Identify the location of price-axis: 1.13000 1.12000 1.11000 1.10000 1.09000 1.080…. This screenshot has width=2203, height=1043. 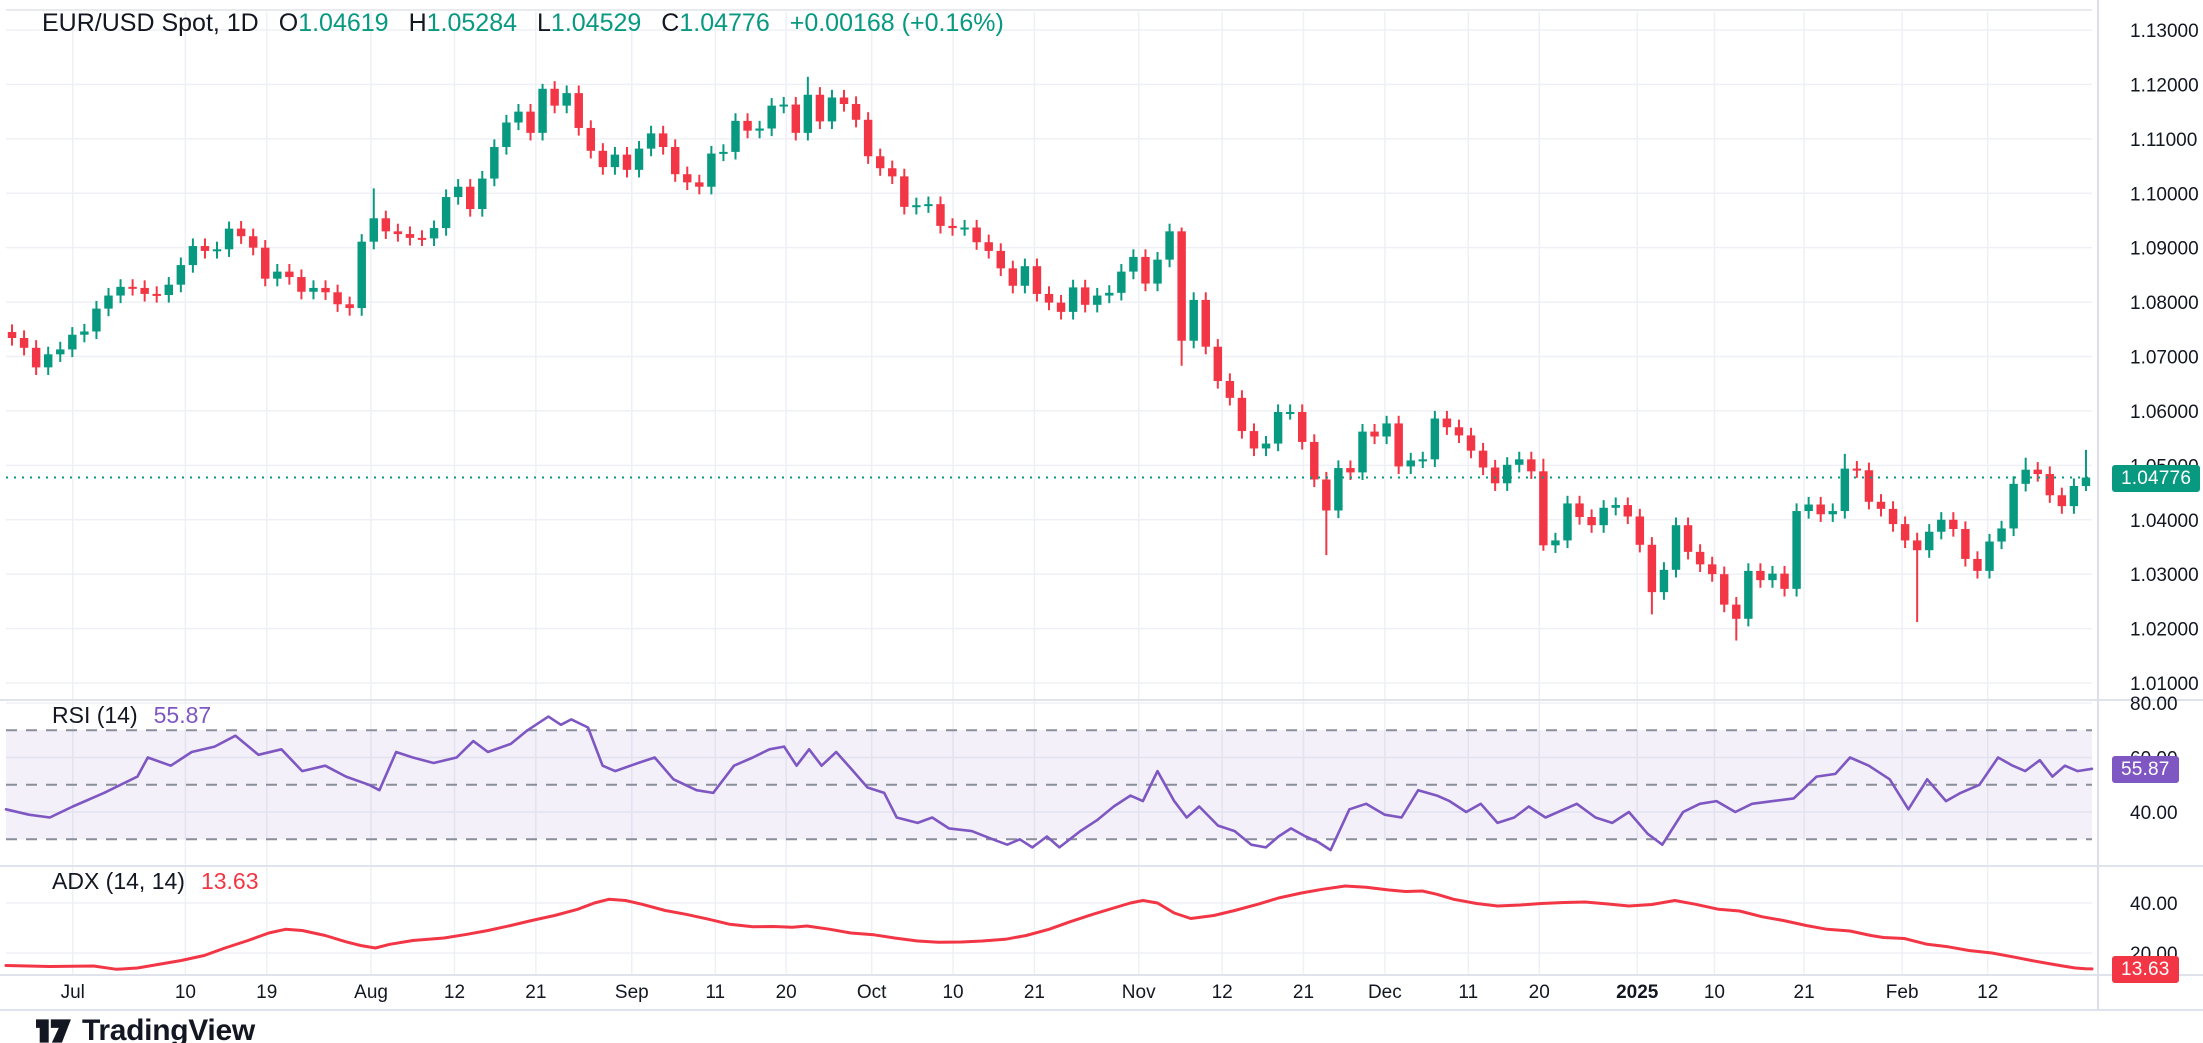
(2164, 358).